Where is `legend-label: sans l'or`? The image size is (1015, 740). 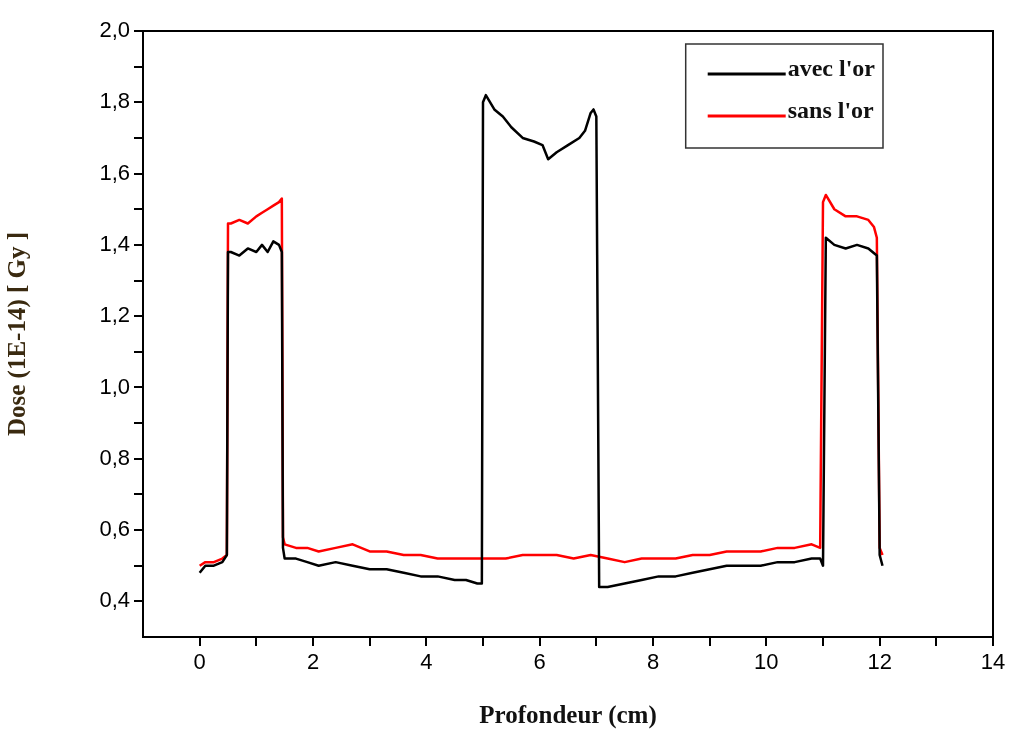 legend-label: sans l'or is located at coordinates (831, 110).